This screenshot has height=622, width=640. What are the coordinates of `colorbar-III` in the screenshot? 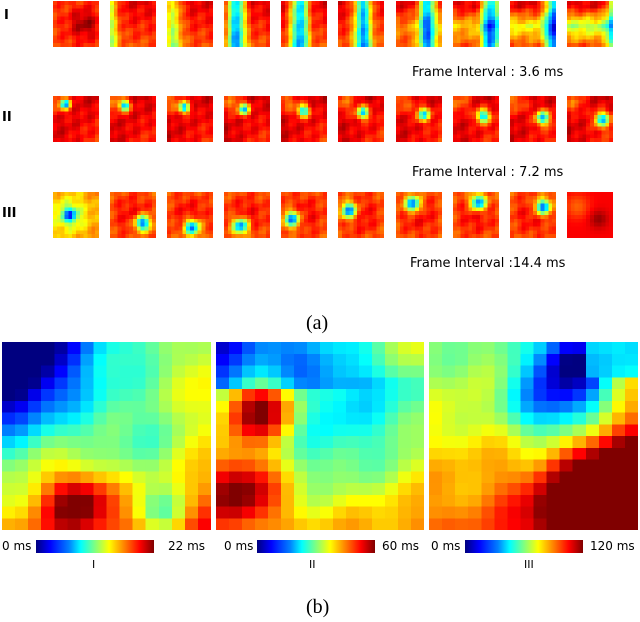 It's located at (524, 546).